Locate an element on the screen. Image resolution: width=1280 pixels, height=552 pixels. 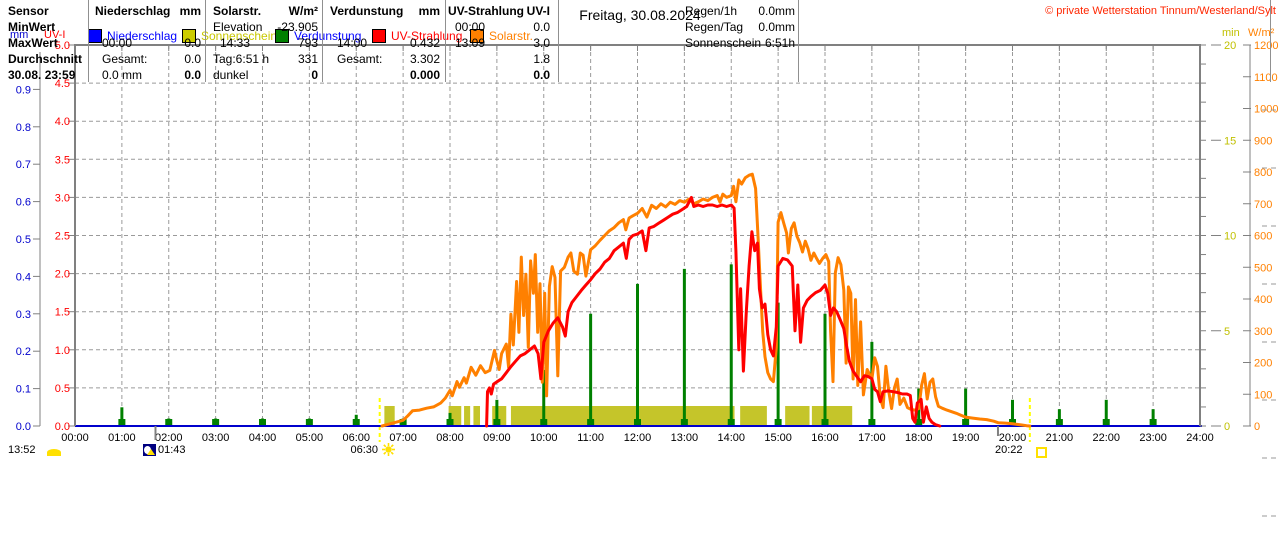
uv-last-label is located at coordinates (451, 75).